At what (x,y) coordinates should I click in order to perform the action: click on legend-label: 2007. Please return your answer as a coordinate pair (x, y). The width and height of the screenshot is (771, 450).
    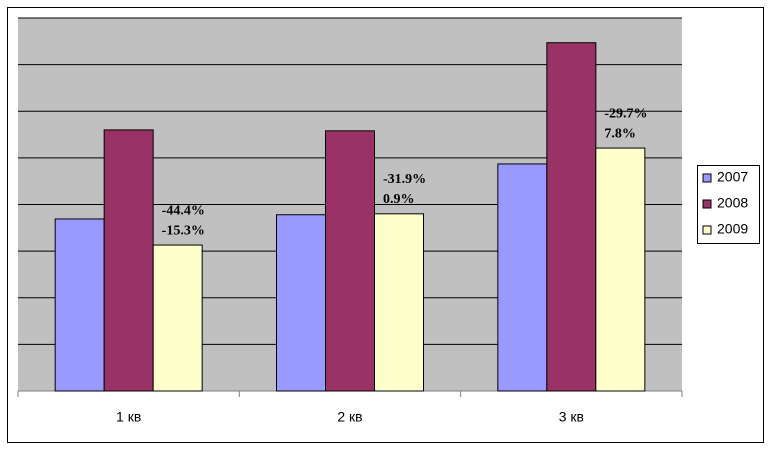
    Looking at the image, I should click on (732, 177).